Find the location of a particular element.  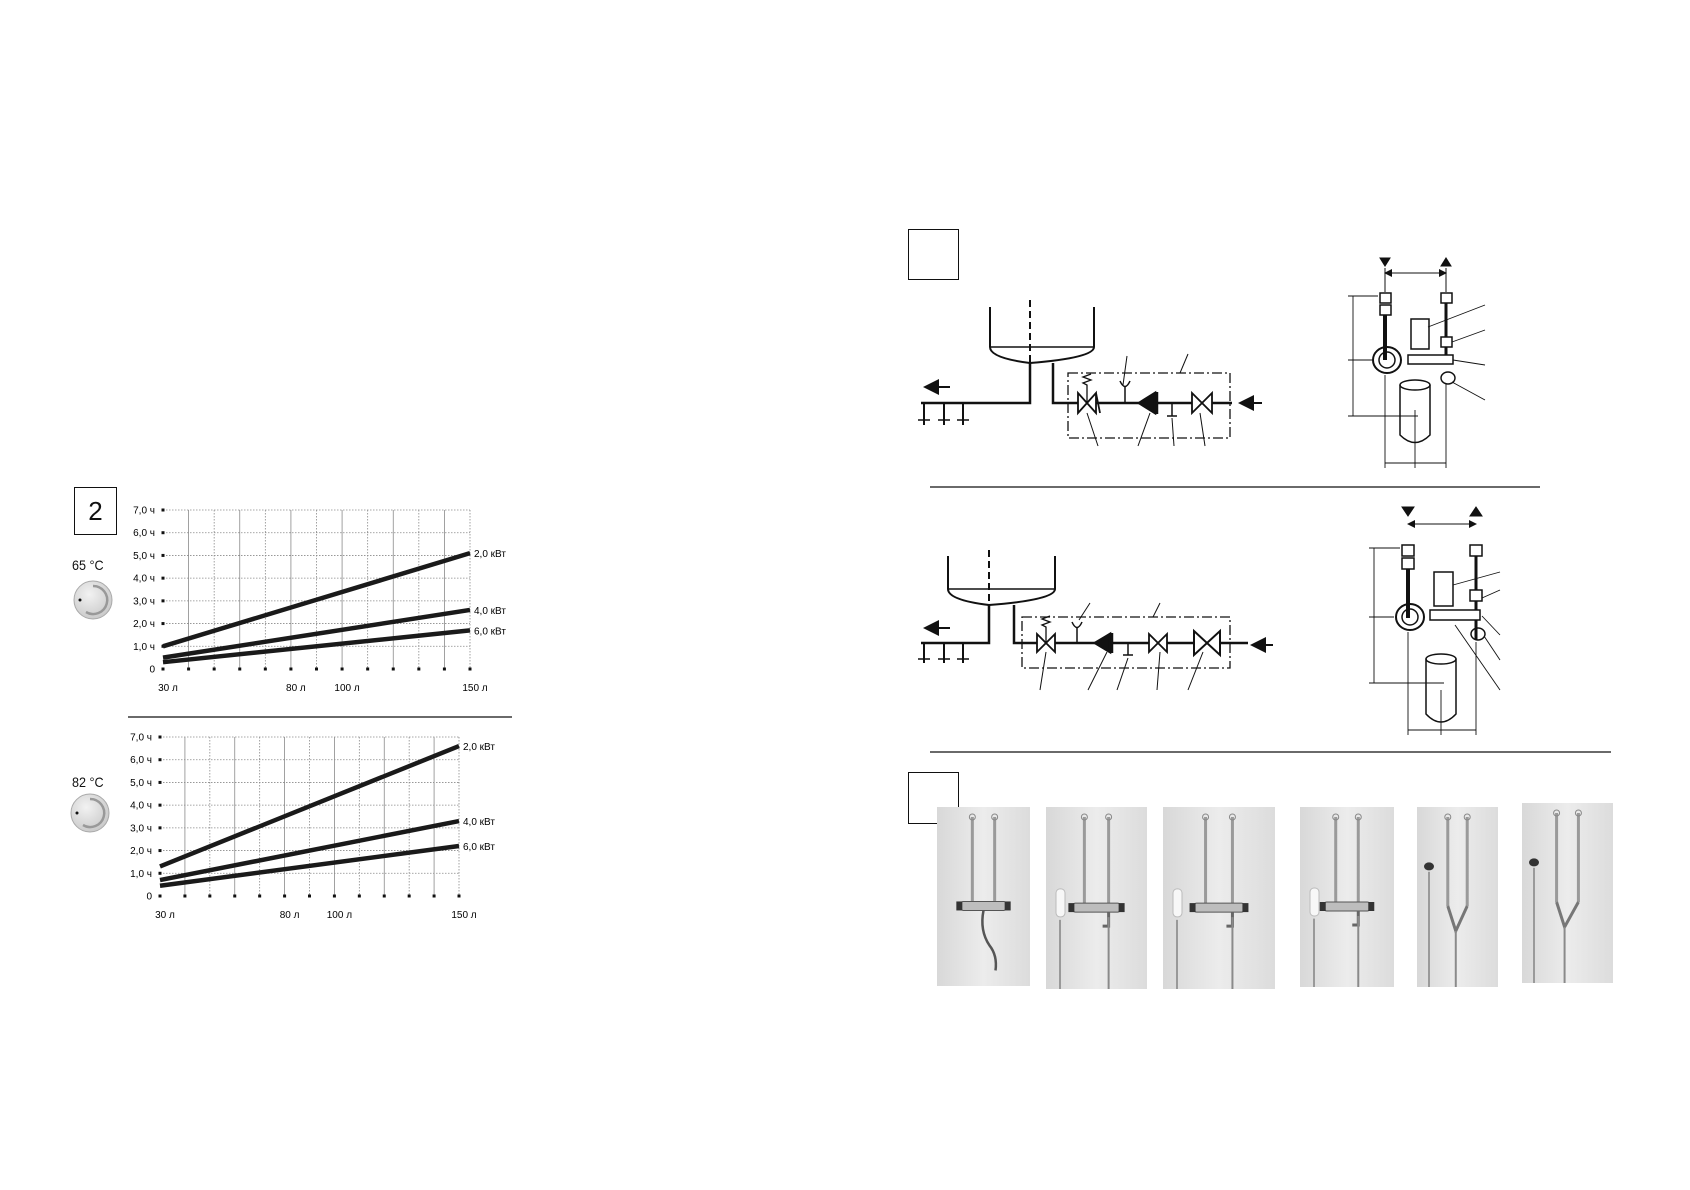

x-tick-label: 100 л is located at coordinates (339, 915).